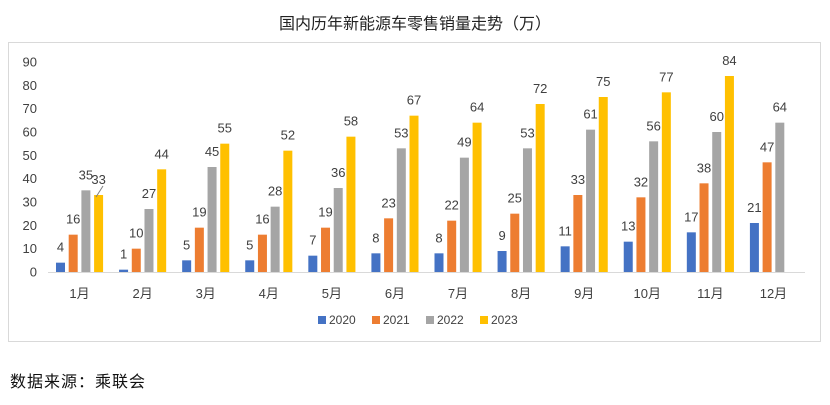 The width and height of the screenshot is (830, 405). Describe the element at coordinates (288, 135) in the screenshot. I see `data-label-2023-4: 52` at that location.